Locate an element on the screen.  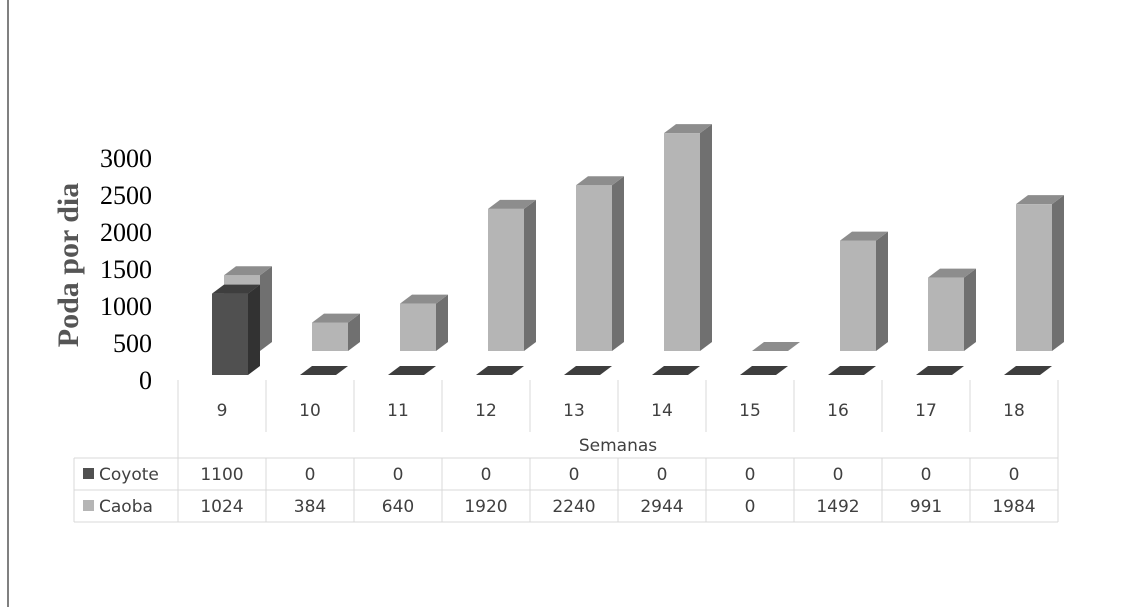
y-axis: Poda por dia 0 500 1000 1500 2000 2500 3000 is located at coordinates (102, 269).